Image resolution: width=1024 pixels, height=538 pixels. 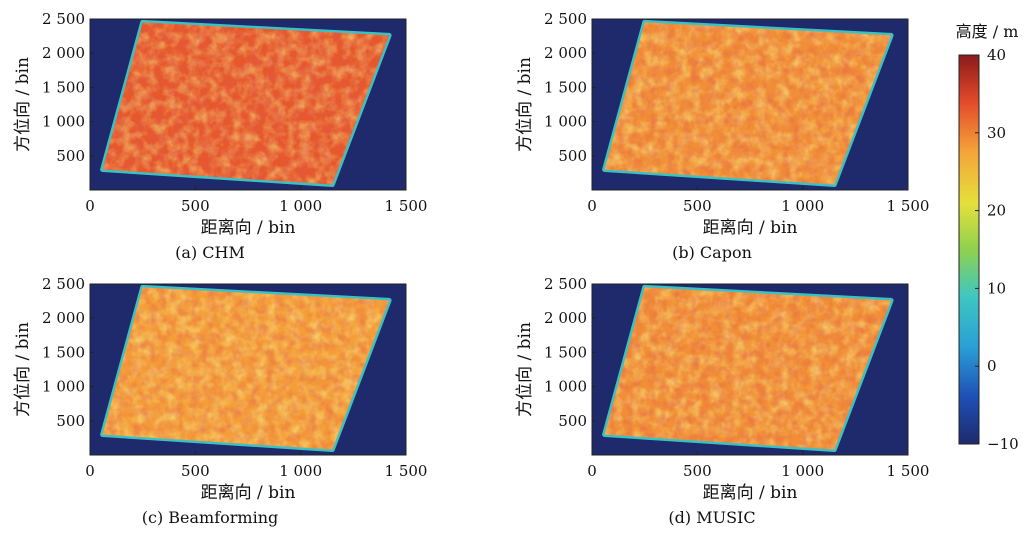 I want to click on colorbar: 高度 / m 40 30 20 10 0 −10, so click(x=987, y=237).